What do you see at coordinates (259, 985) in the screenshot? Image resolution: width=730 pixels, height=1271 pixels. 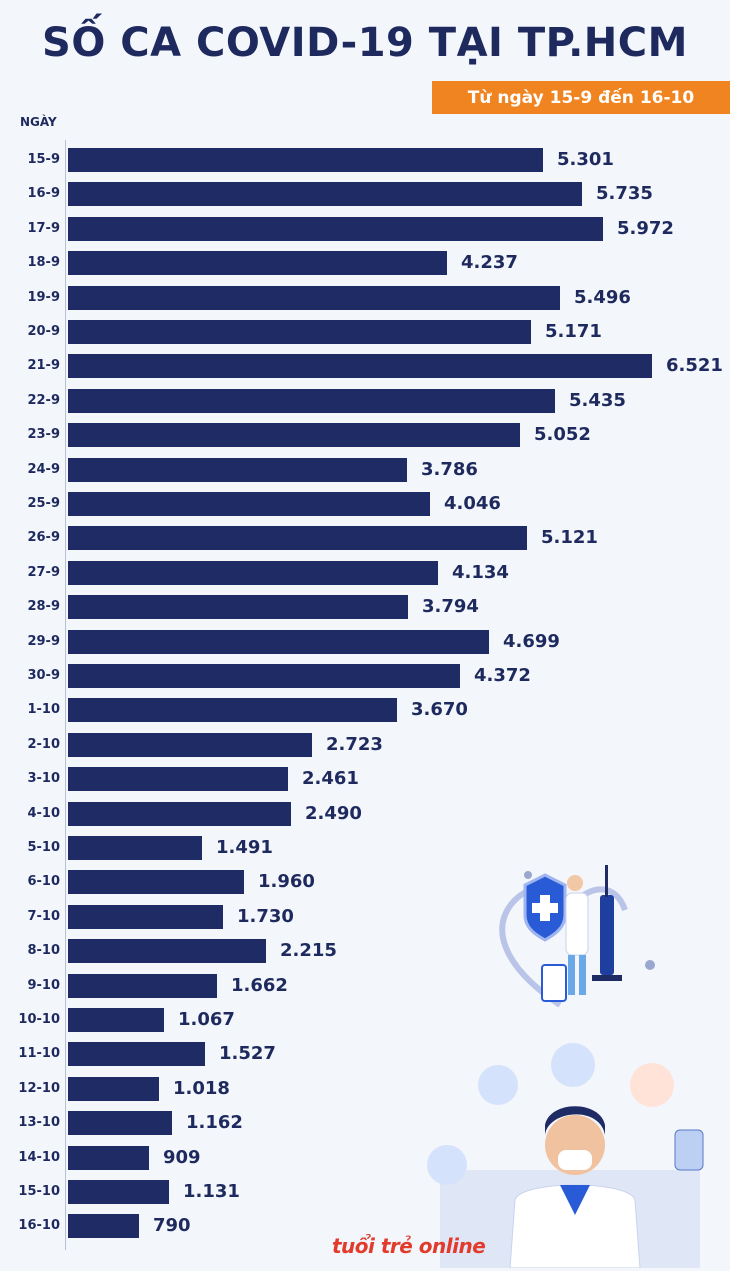 I see `value-label: 1.662` at bounding box center [259, 985].